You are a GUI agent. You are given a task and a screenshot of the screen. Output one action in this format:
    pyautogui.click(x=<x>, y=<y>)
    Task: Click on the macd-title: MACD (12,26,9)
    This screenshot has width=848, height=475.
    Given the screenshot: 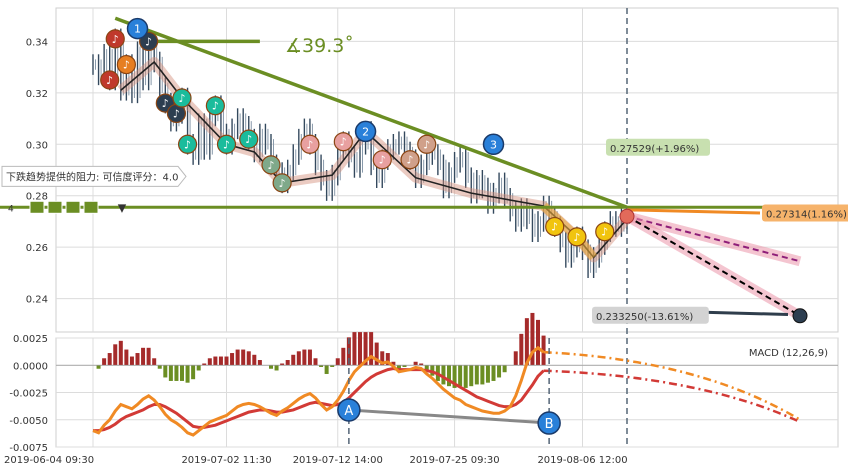 What is the action you would take?
    pyautogui.click(x=788, y=353)
    